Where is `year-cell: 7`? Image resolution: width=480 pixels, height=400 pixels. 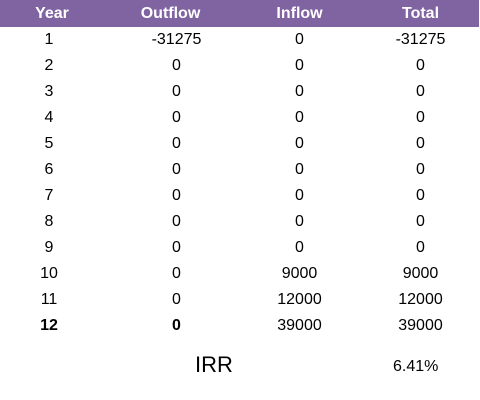 year-cell: 7 is located at coordinates (49, 195).